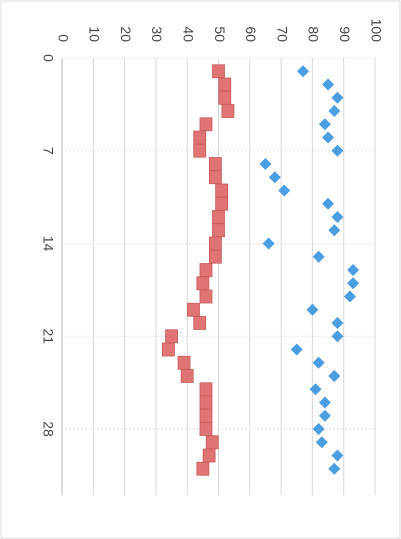 This screenshot has width=401, height=539. Describe the element at coordinates (157, 34) in the screenshot. I see `y-tick-label: 30` at that location.